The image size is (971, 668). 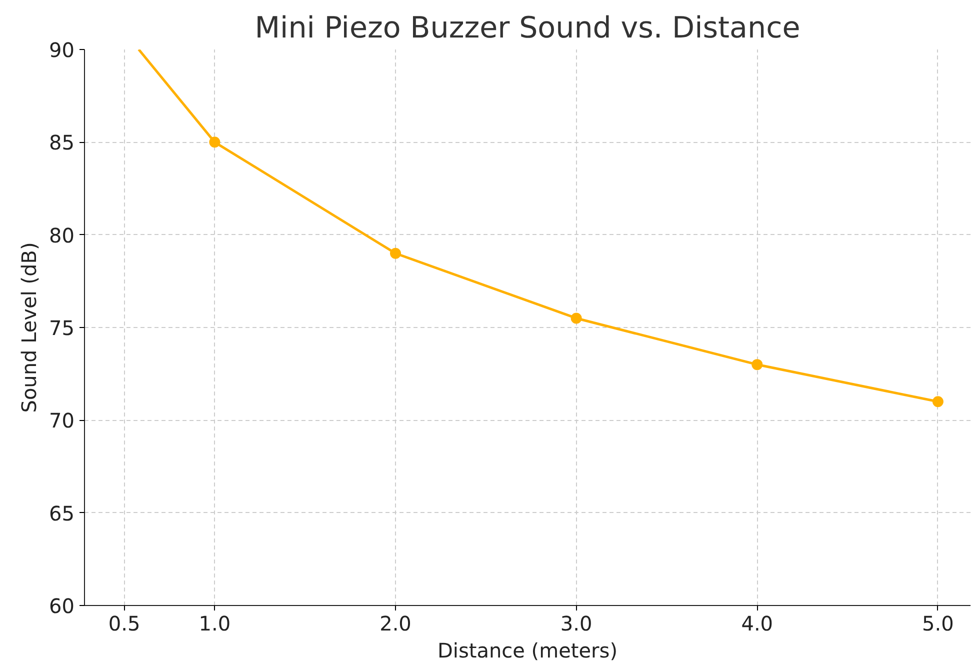 I want to click on y-tick-label: 65, so click(x=62, y=513).